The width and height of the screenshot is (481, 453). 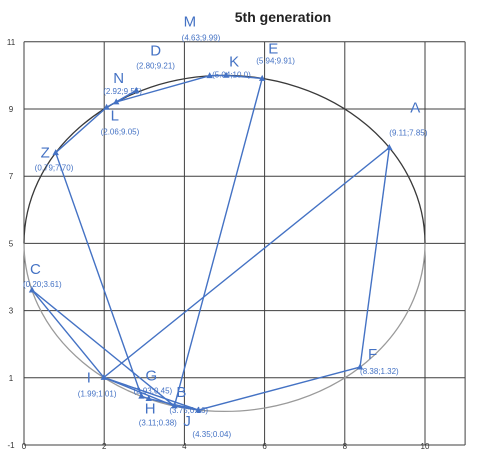 What do you see at coordinates (283, 17) in the screenshot?
I see `chart-title: 5th generation` at bounding box center [283, 17].